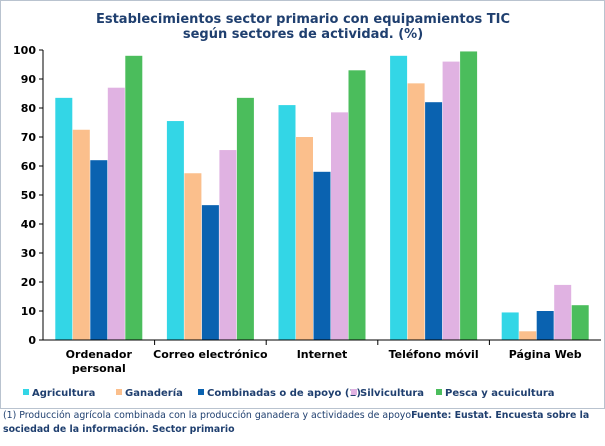  What do you see at coordinates (29, 137) in the screenshot?
I see `y-tick-label: 70` at bounding box center [29, 137].